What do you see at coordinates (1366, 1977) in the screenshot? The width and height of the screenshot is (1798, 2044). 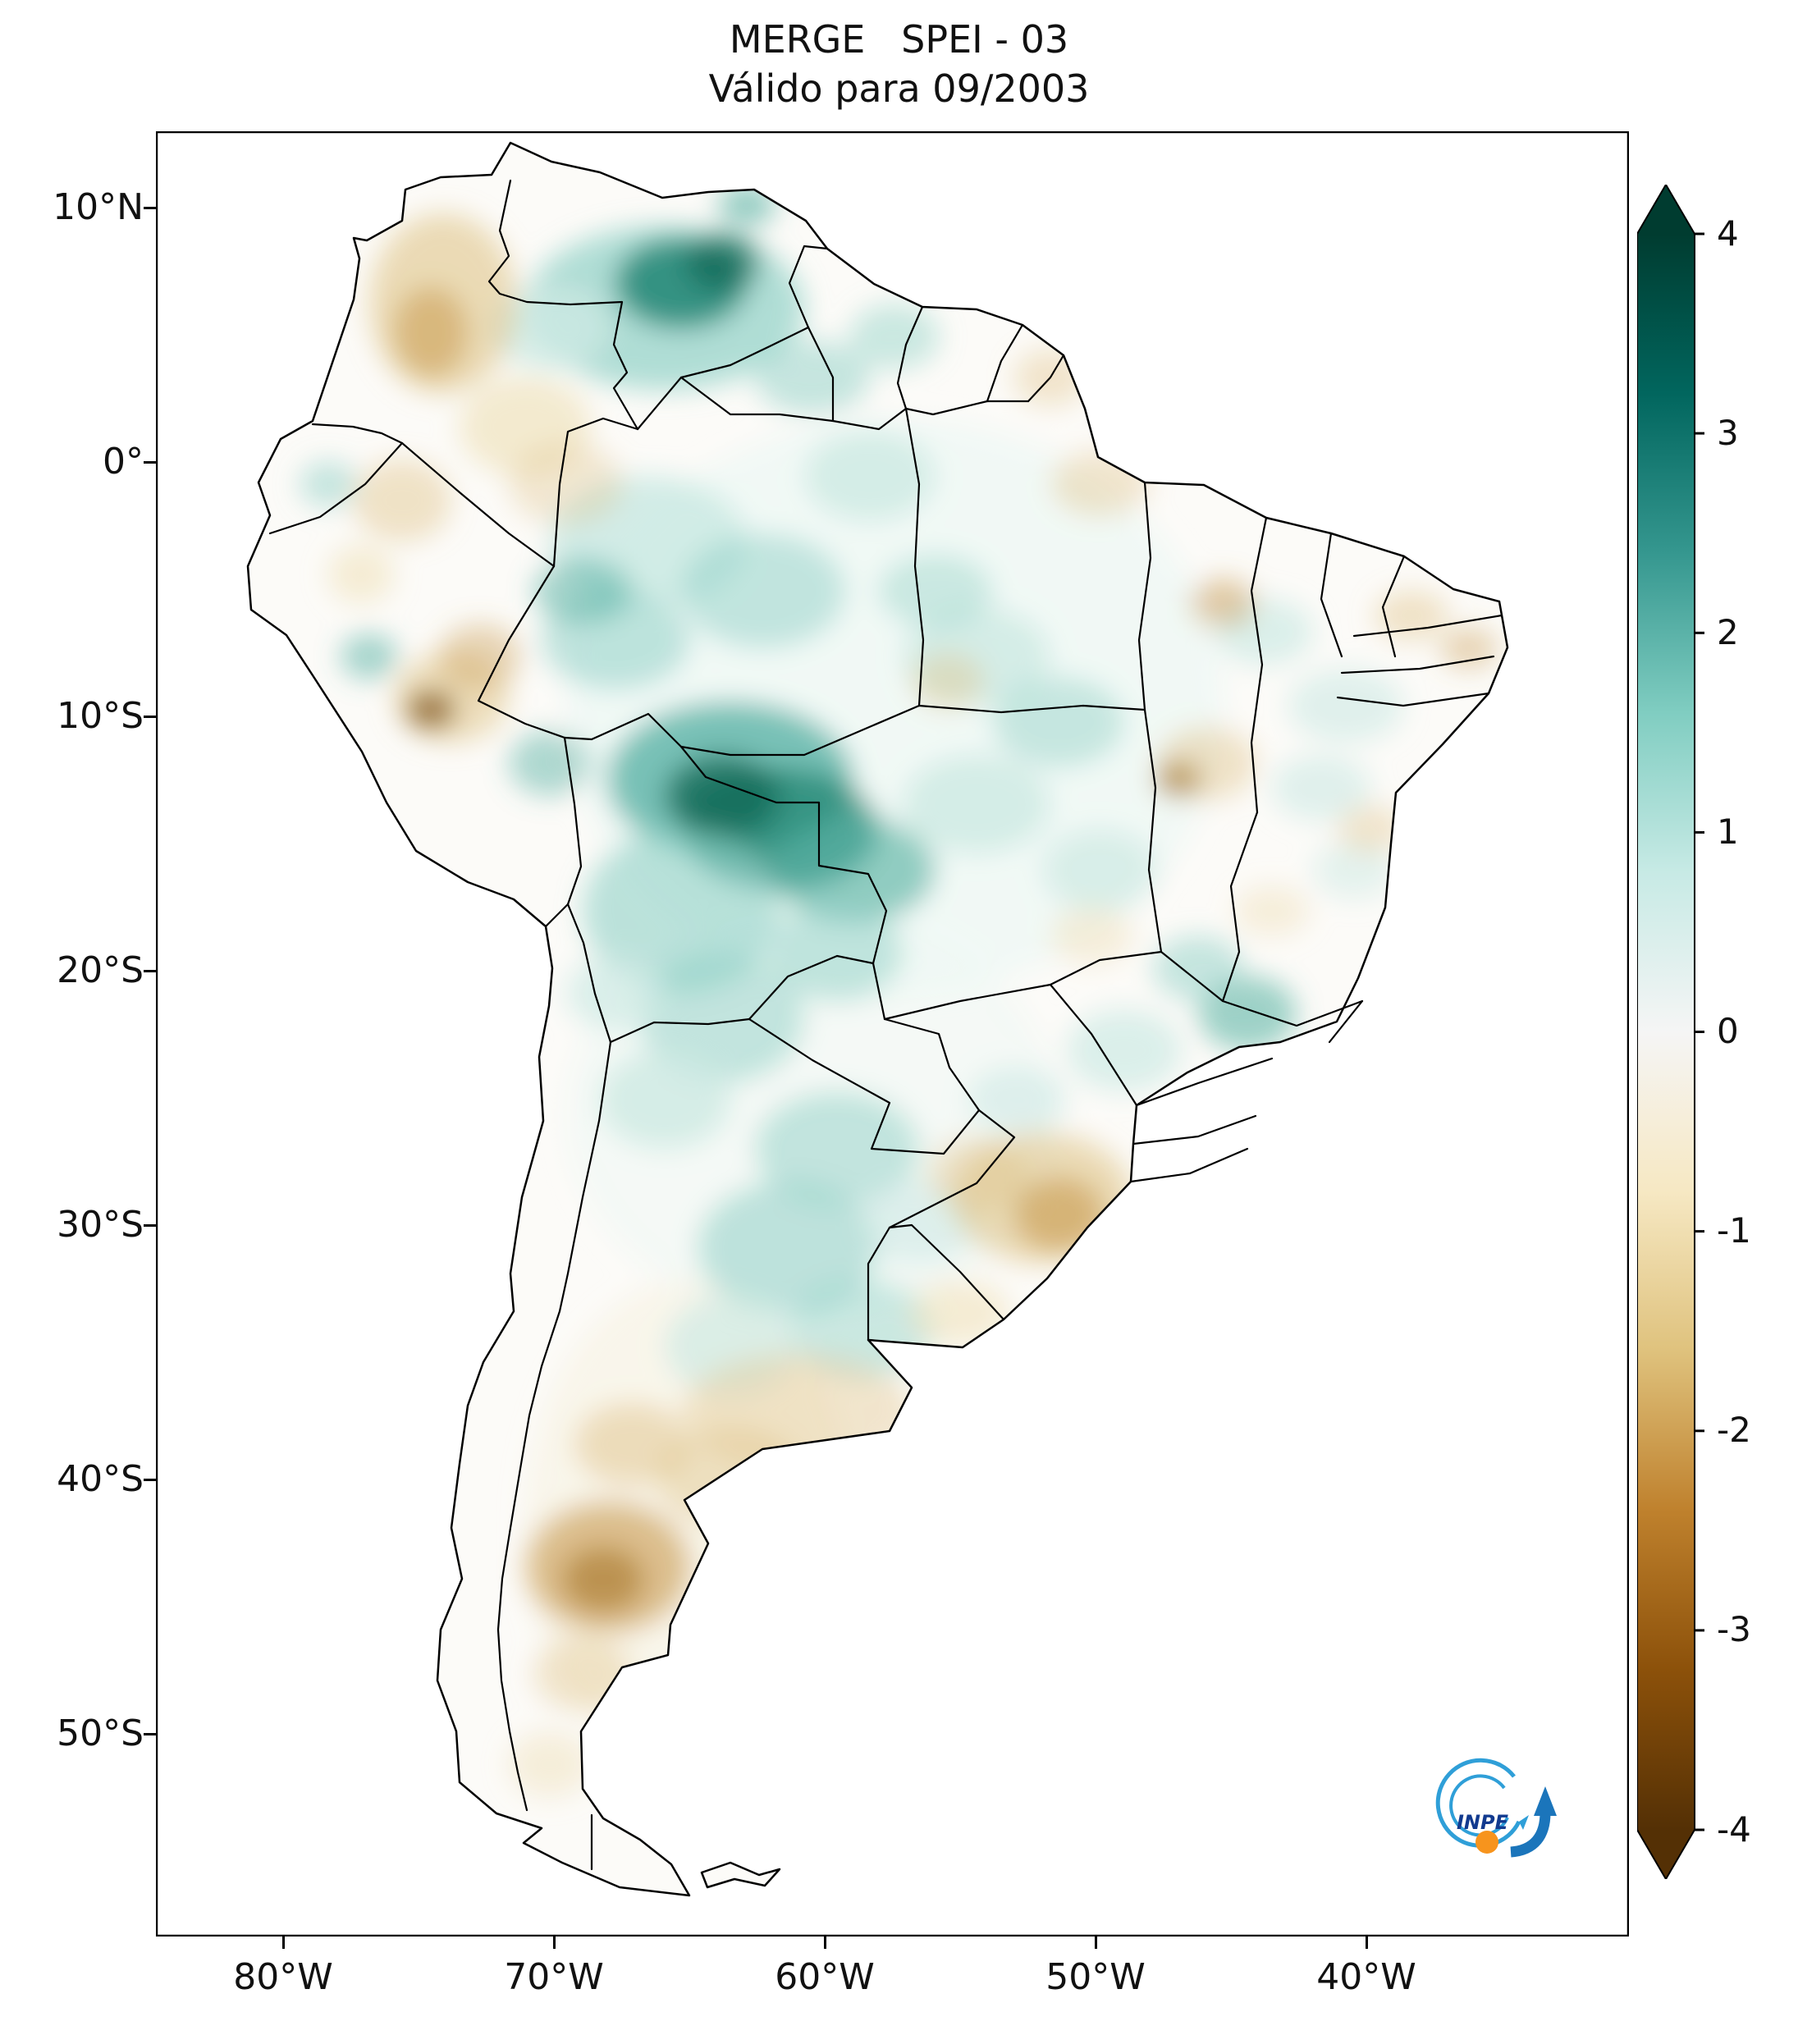 I see `lon-tick-label: 40°W` at bounding box center [1366, 1977].